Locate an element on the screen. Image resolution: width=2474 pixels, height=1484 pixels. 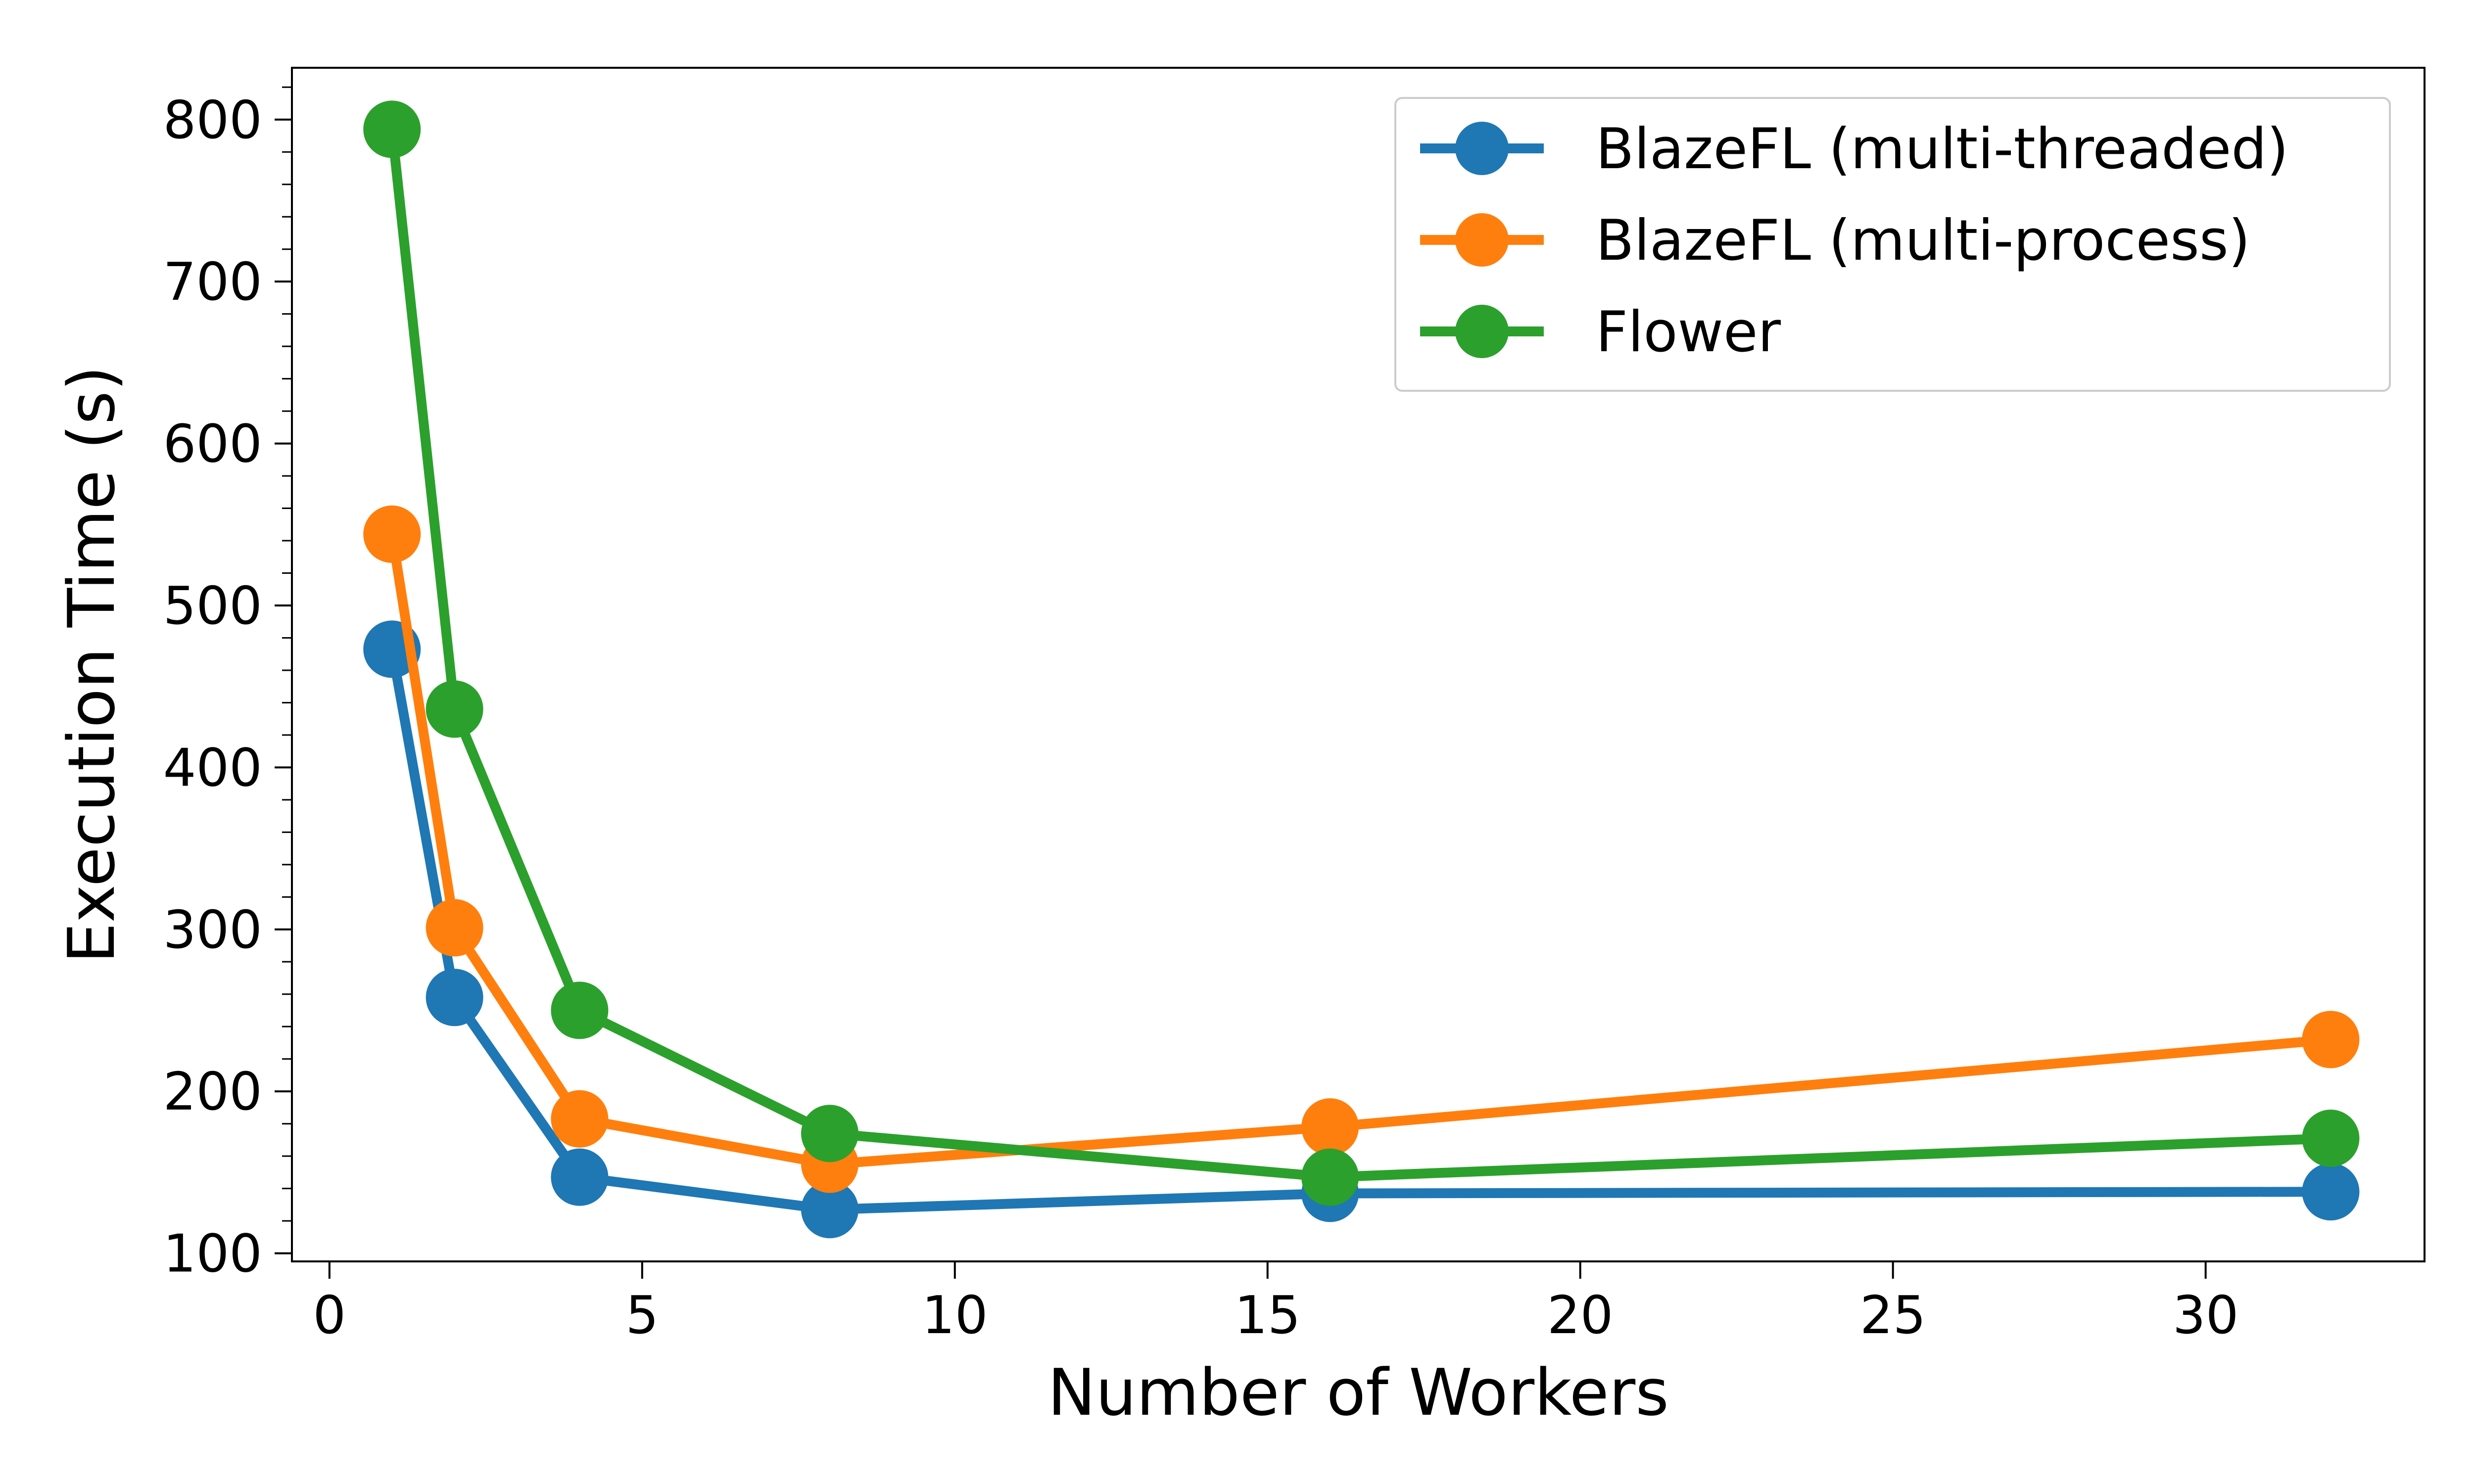
y-tick-label: 700 is located at coordinates (212, 282).